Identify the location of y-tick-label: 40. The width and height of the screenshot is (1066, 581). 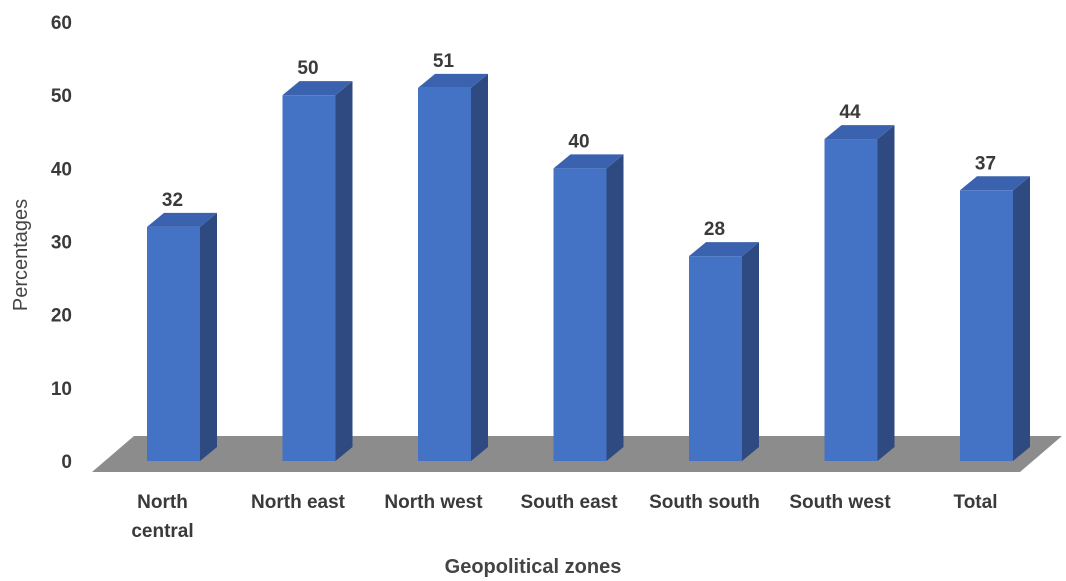
(61, 169).